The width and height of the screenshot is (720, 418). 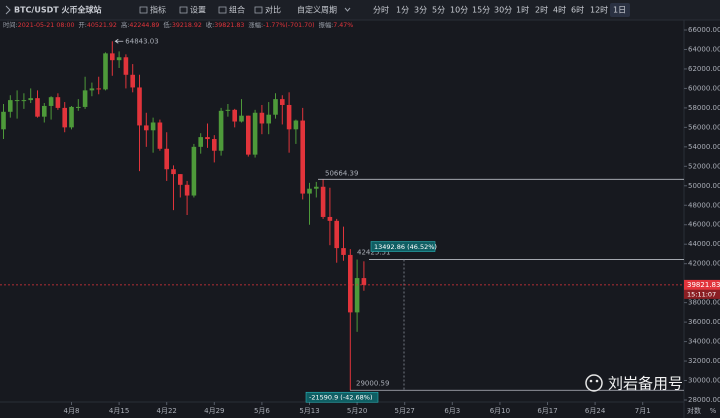 I want to click on x-tick-label: 4月29, so click(x=214, y=411).